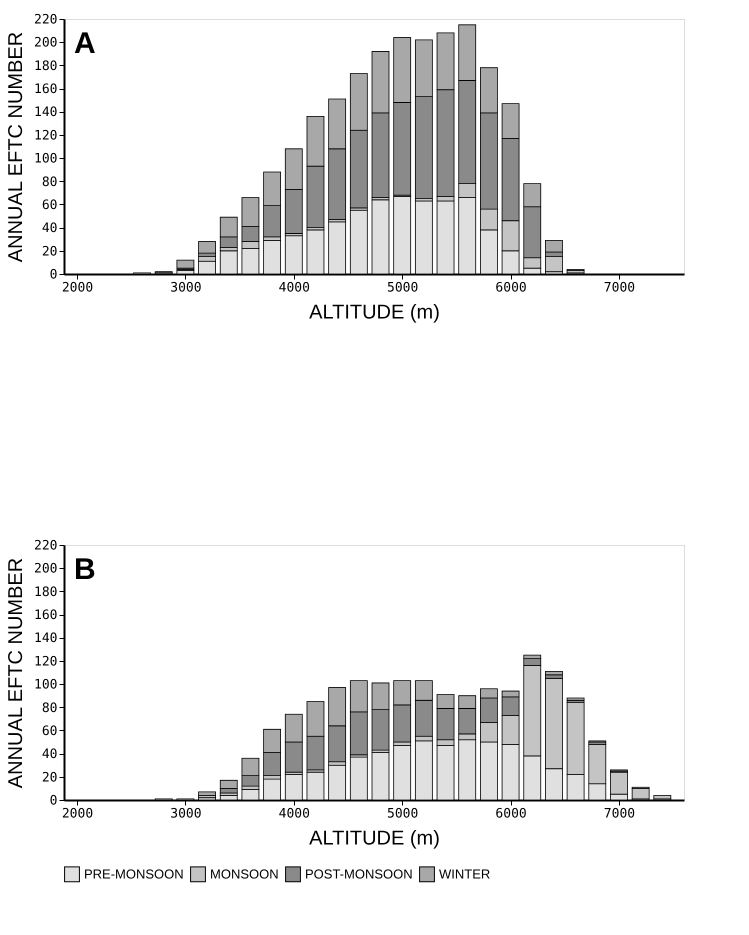  What do you see at coordinates (134, 874) in the screenshot?
I see `legend-label: PRE-MONSOON` at bounding box center [134, 874].